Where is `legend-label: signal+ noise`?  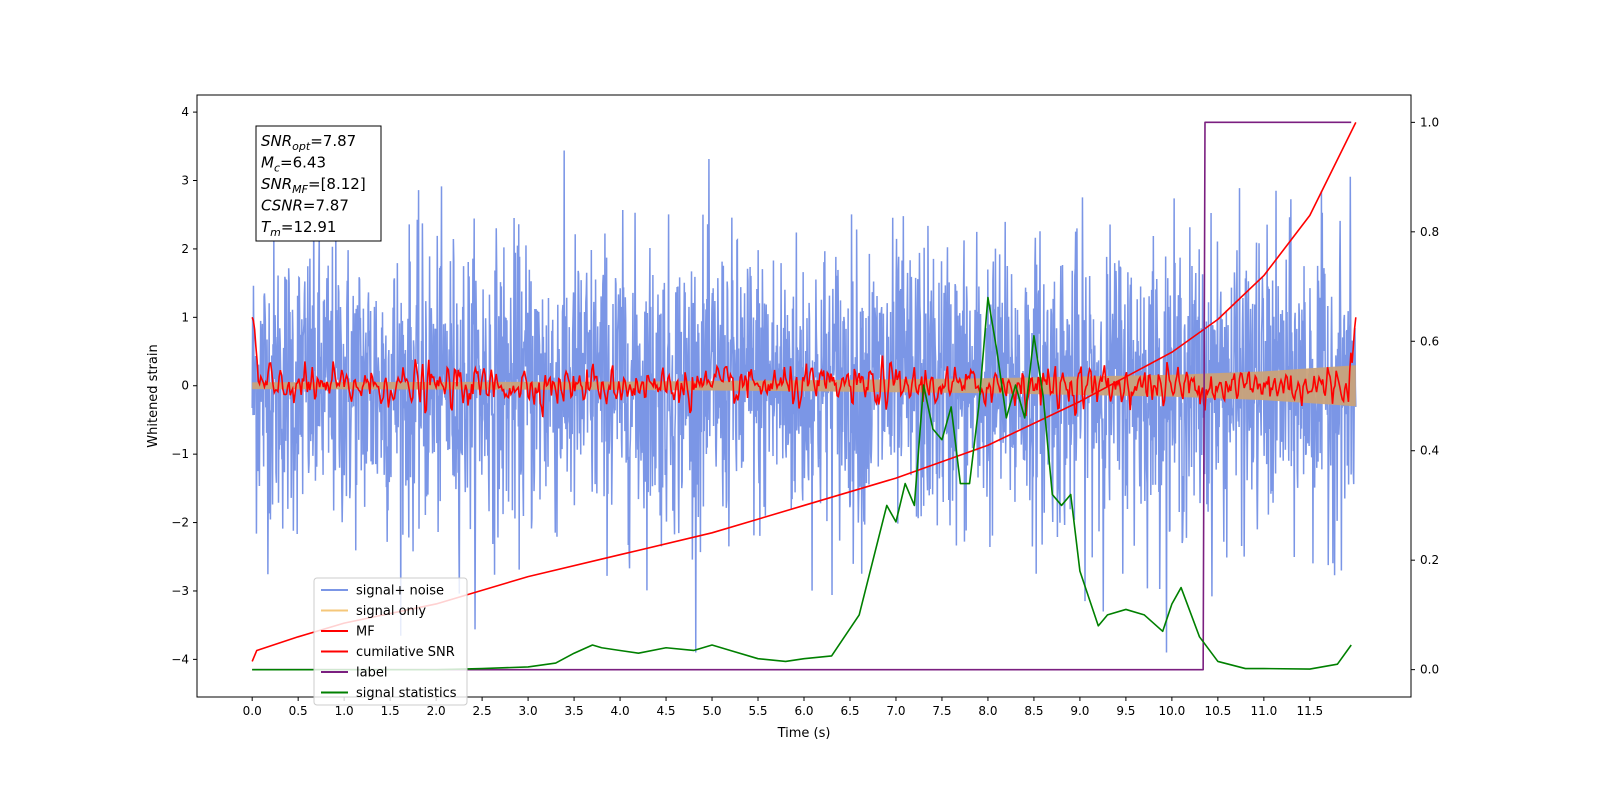 legend-label: signal+ noise is located at coordinates (400, 591).